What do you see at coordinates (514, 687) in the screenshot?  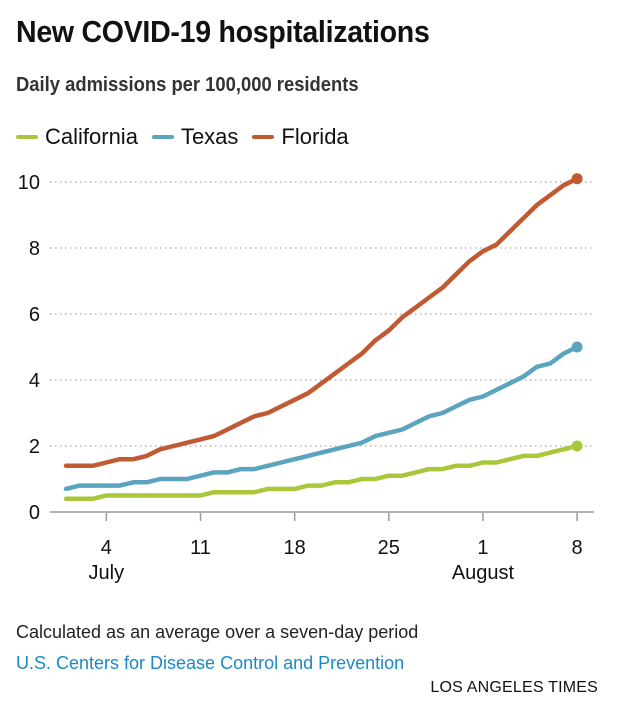 I see `publisher-credit: LOS ANGELES TIMES` at bounding box center [514, 687].